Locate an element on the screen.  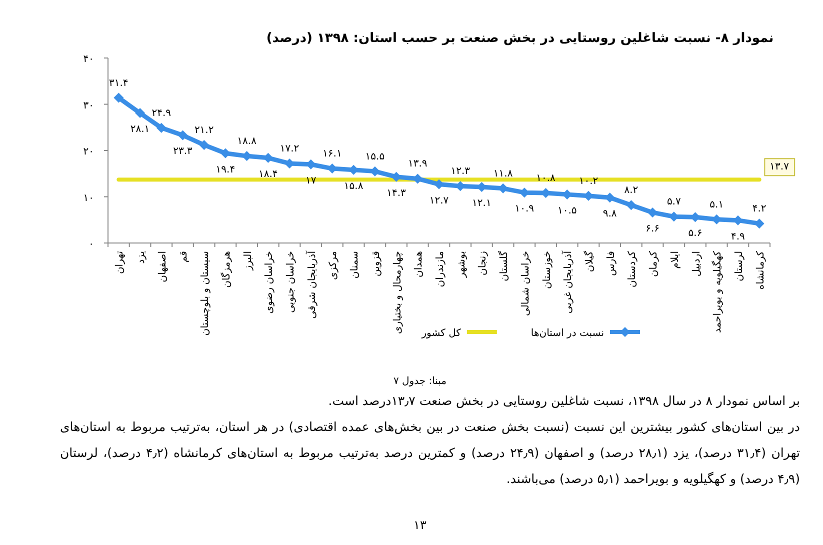
data-label: ۶.۶ is located at coordinates (653, 228).